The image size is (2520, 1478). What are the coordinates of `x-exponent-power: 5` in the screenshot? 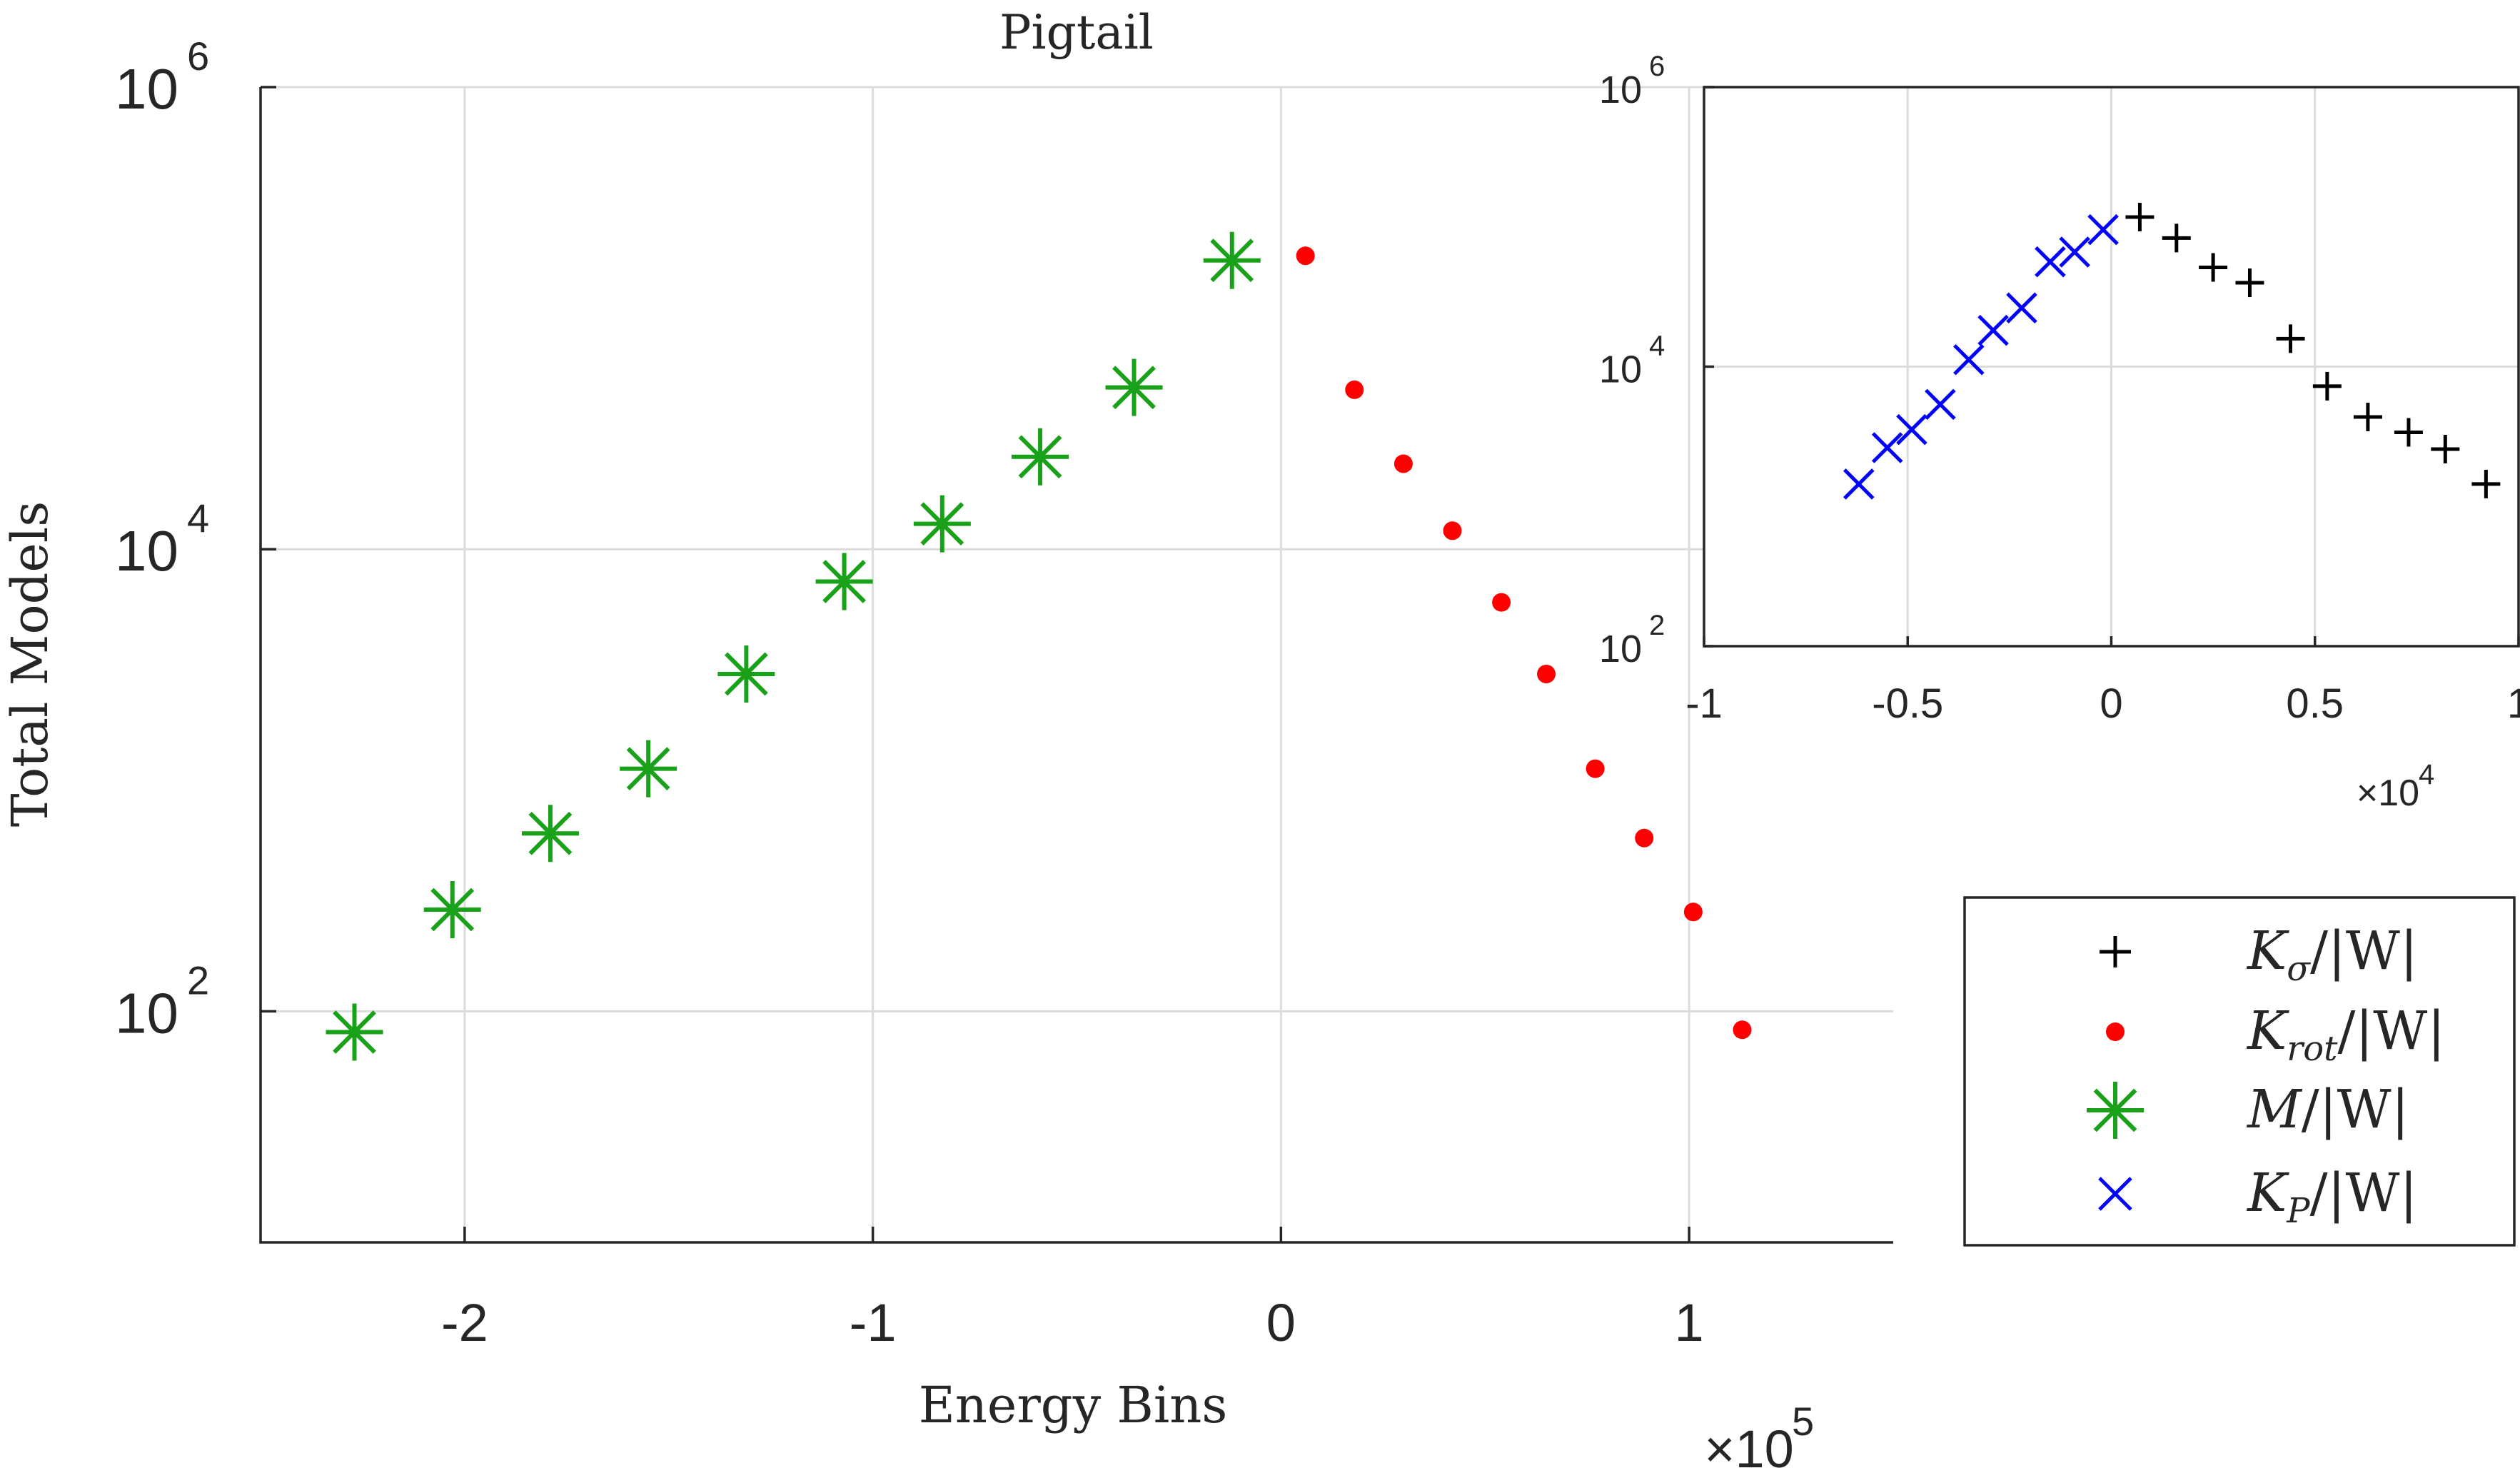 It's located at (1803, 1421).